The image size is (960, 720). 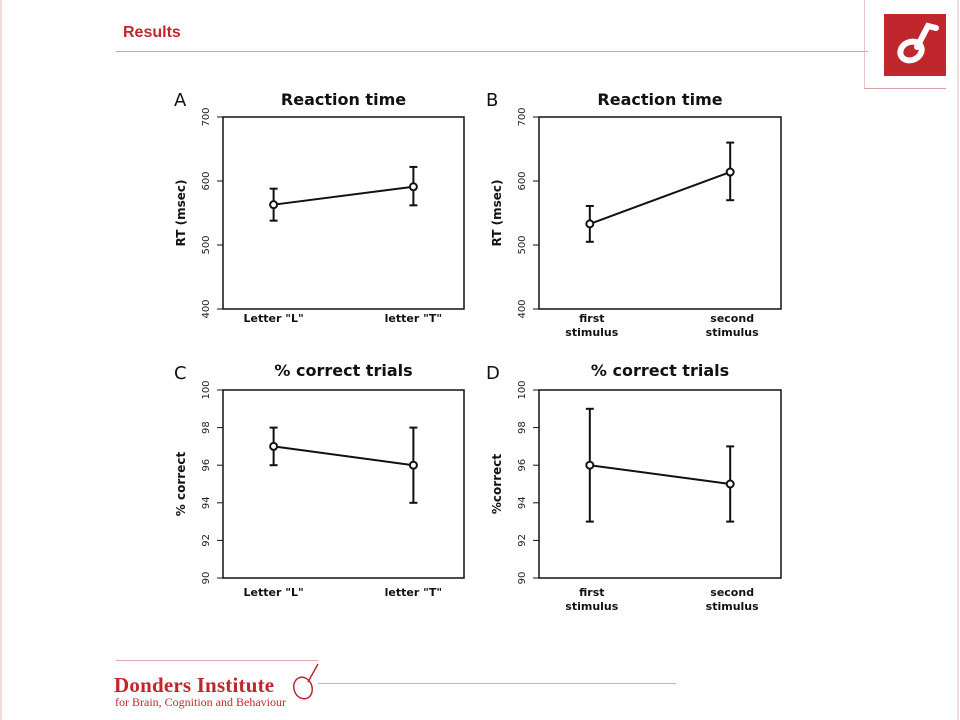 What do you see at coordinates (864, 44) in the screenshot?
I see `logo-divider-vertical` at bounding box center [864, 44].